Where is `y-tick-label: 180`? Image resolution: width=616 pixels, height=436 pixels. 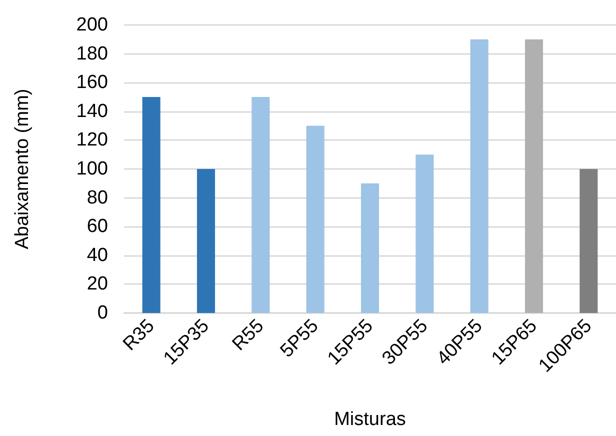
y-tick-label: 180 is located at coordinates (92, 53).